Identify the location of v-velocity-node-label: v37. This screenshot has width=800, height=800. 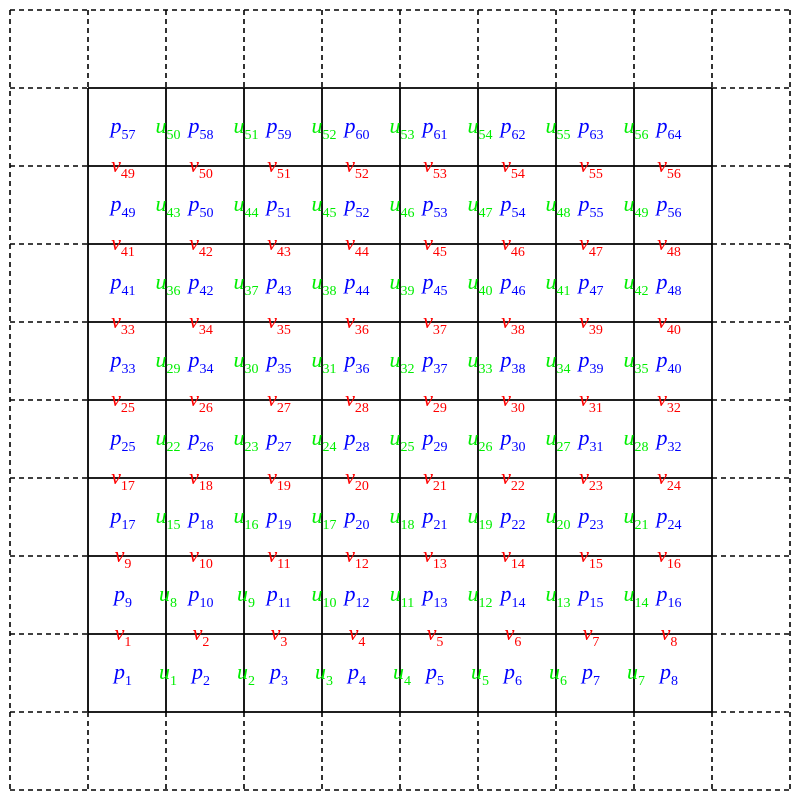
(435, 323).